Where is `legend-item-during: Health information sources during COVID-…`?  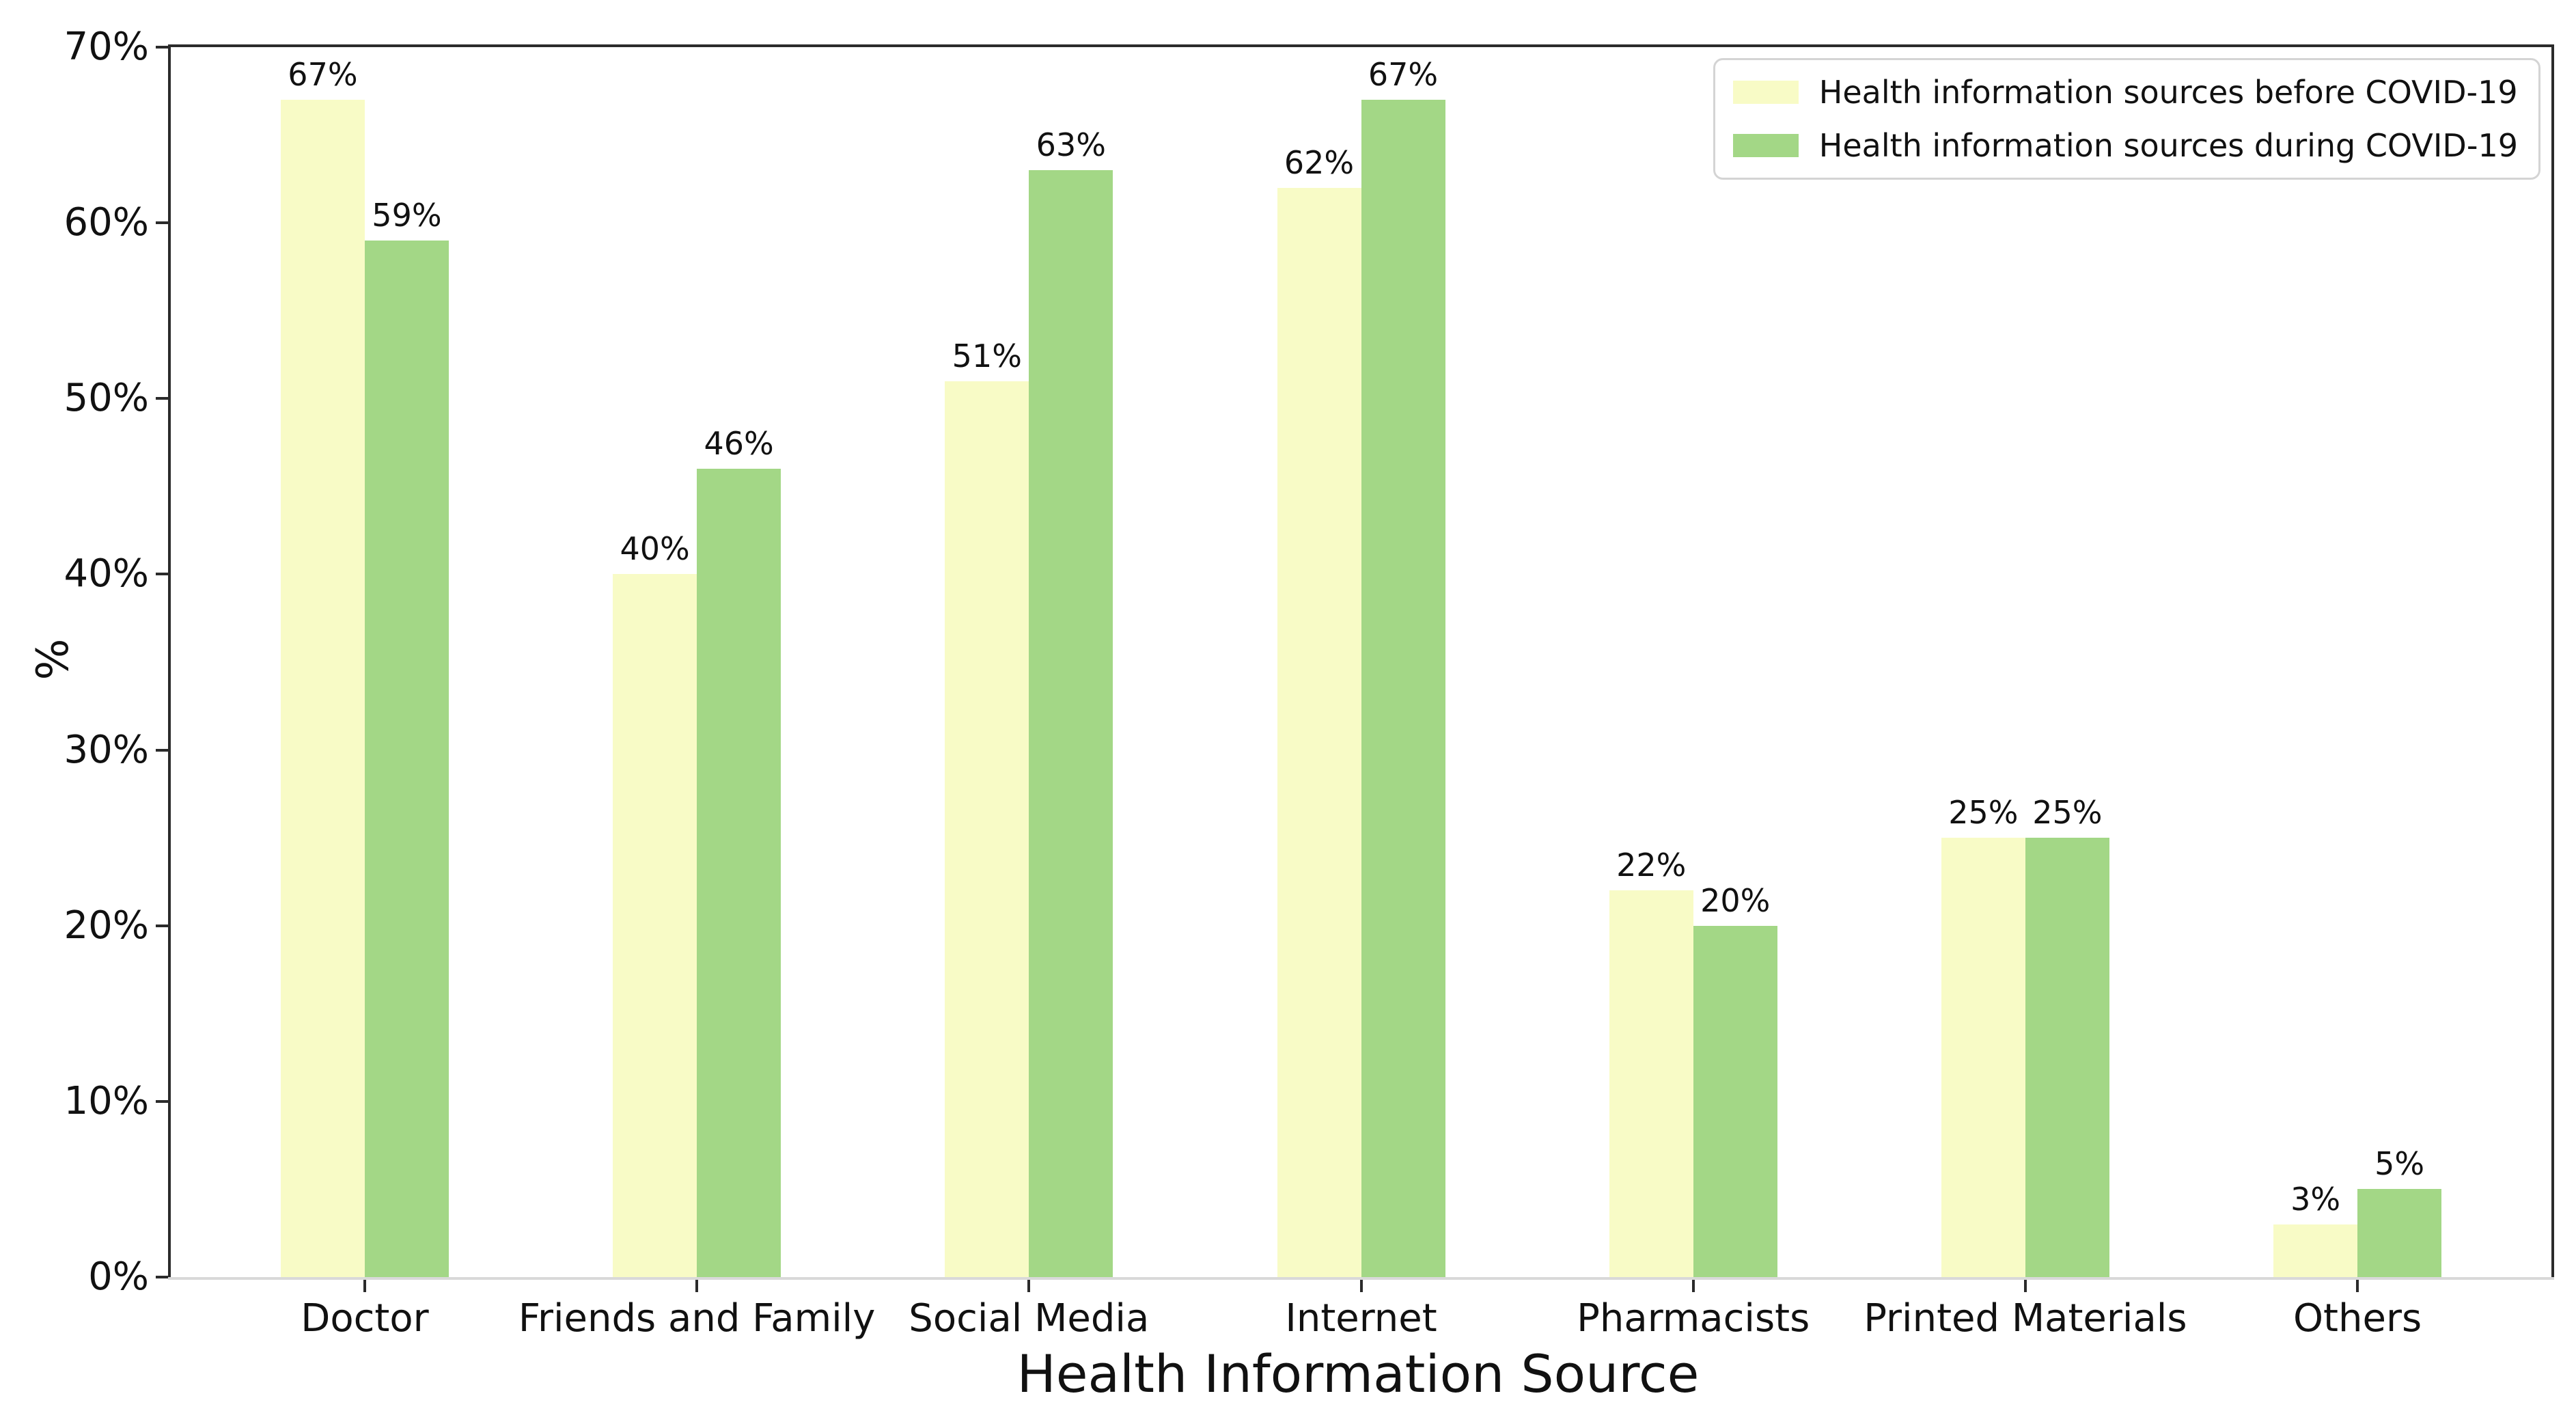
legend-item-during: Health information sources during COVID-… is located at coordinates (2125, 145).